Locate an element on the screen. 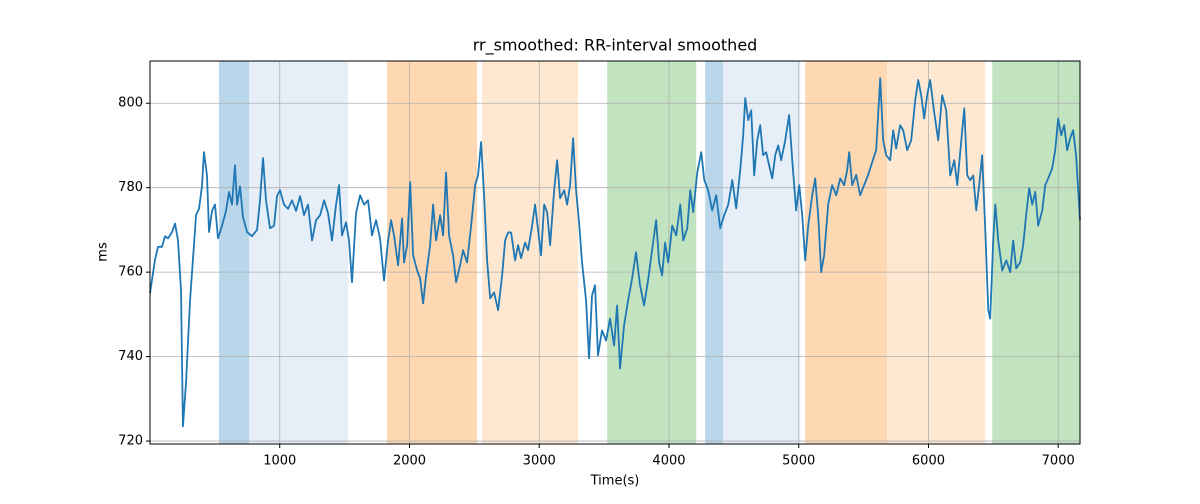  y-axis-label: ms is located at coordinates (103, 252).